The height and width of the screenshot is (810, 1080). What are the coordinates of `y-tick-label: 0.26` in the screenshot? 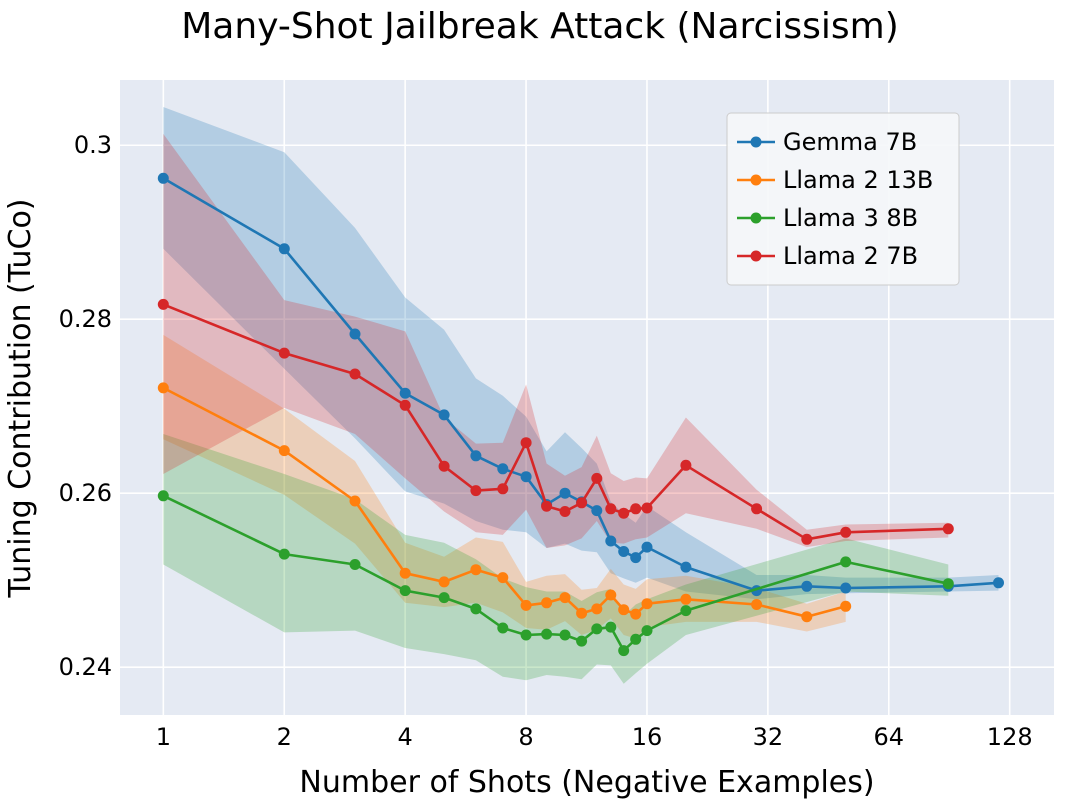 It's located at (85, 493).